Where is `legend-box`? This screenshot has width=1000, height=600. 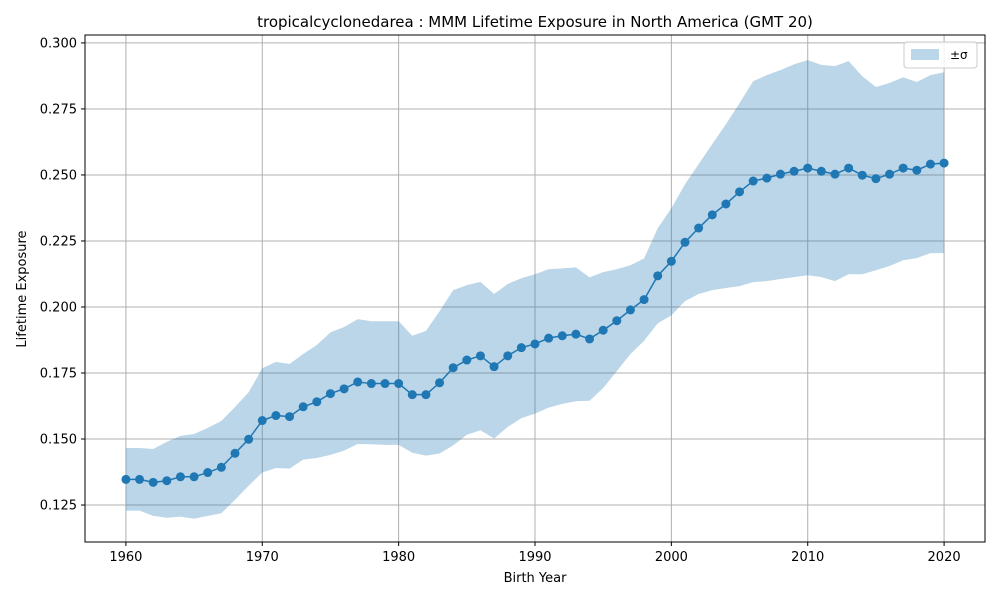 legend-box is located at coordinates (940, 55).